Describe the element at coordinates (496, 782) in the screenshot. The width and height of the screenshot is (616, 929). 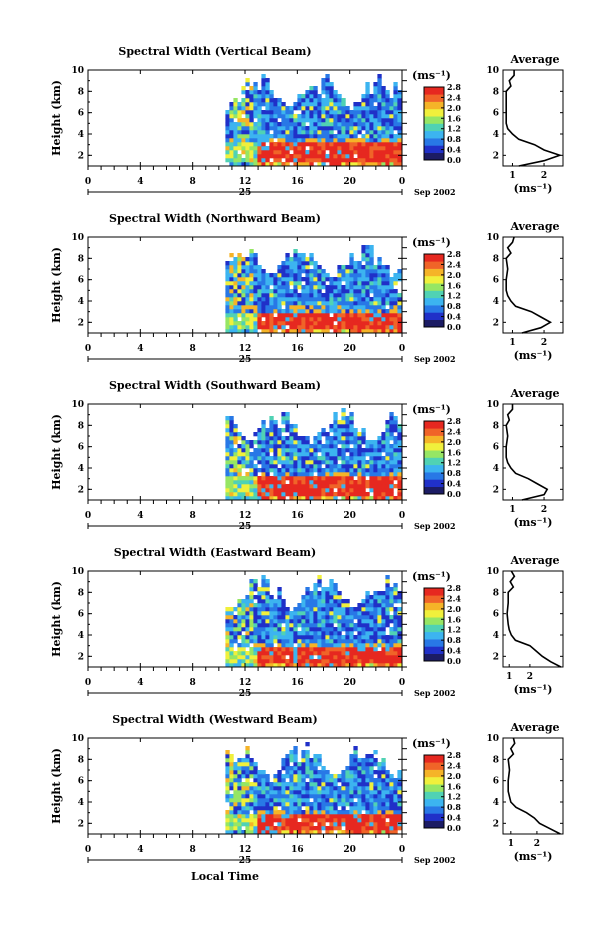
I see `profile-y-tick-label: 6` at that location.